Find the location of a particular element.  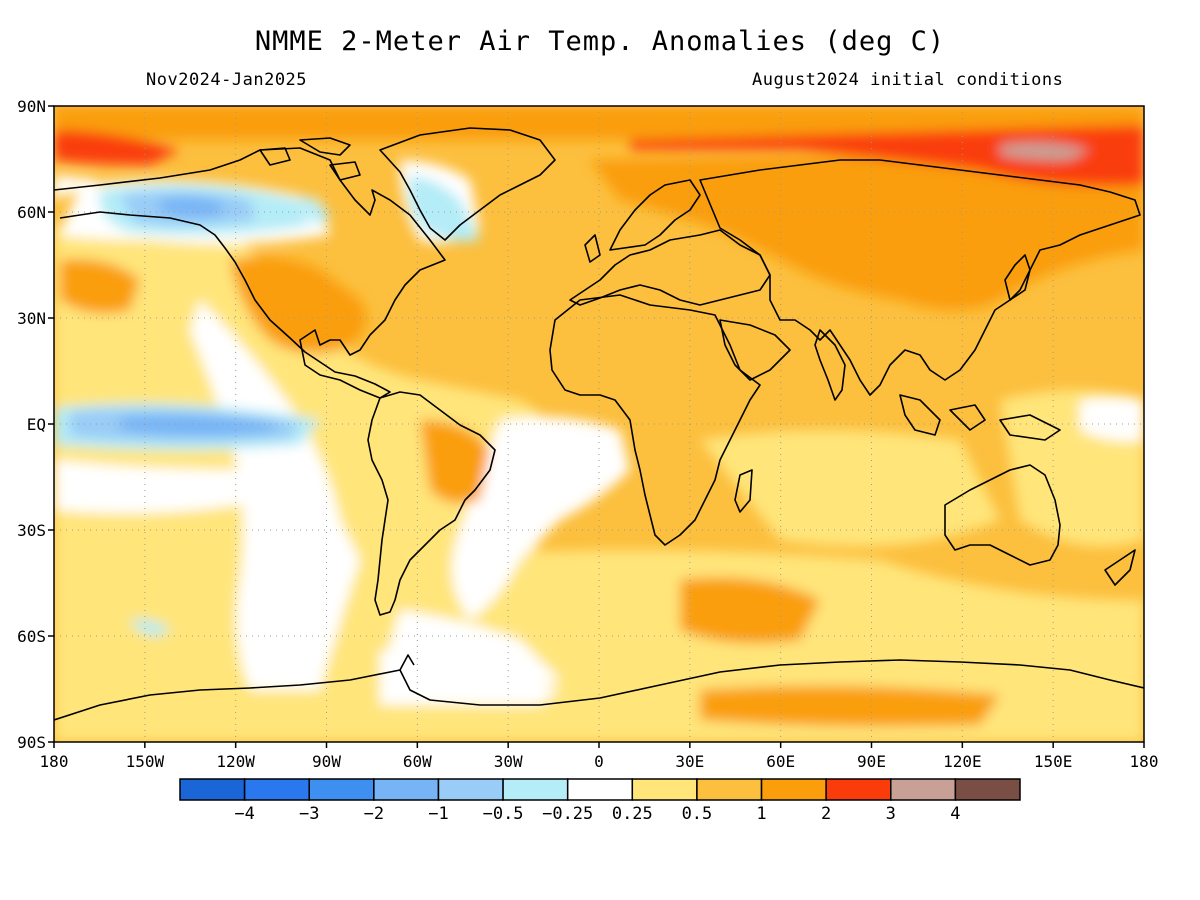

coast-north-america is located at coordinates (250, 273).